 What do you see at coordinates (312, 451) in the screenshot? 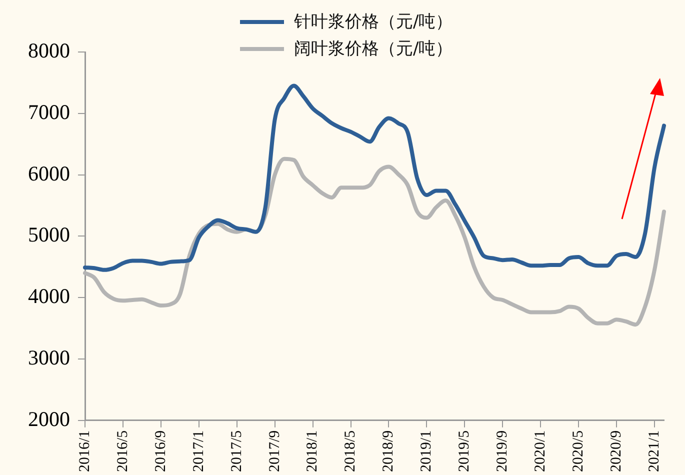
I see `x-tick-label: 2018/1` at bounding box center [312, 451].